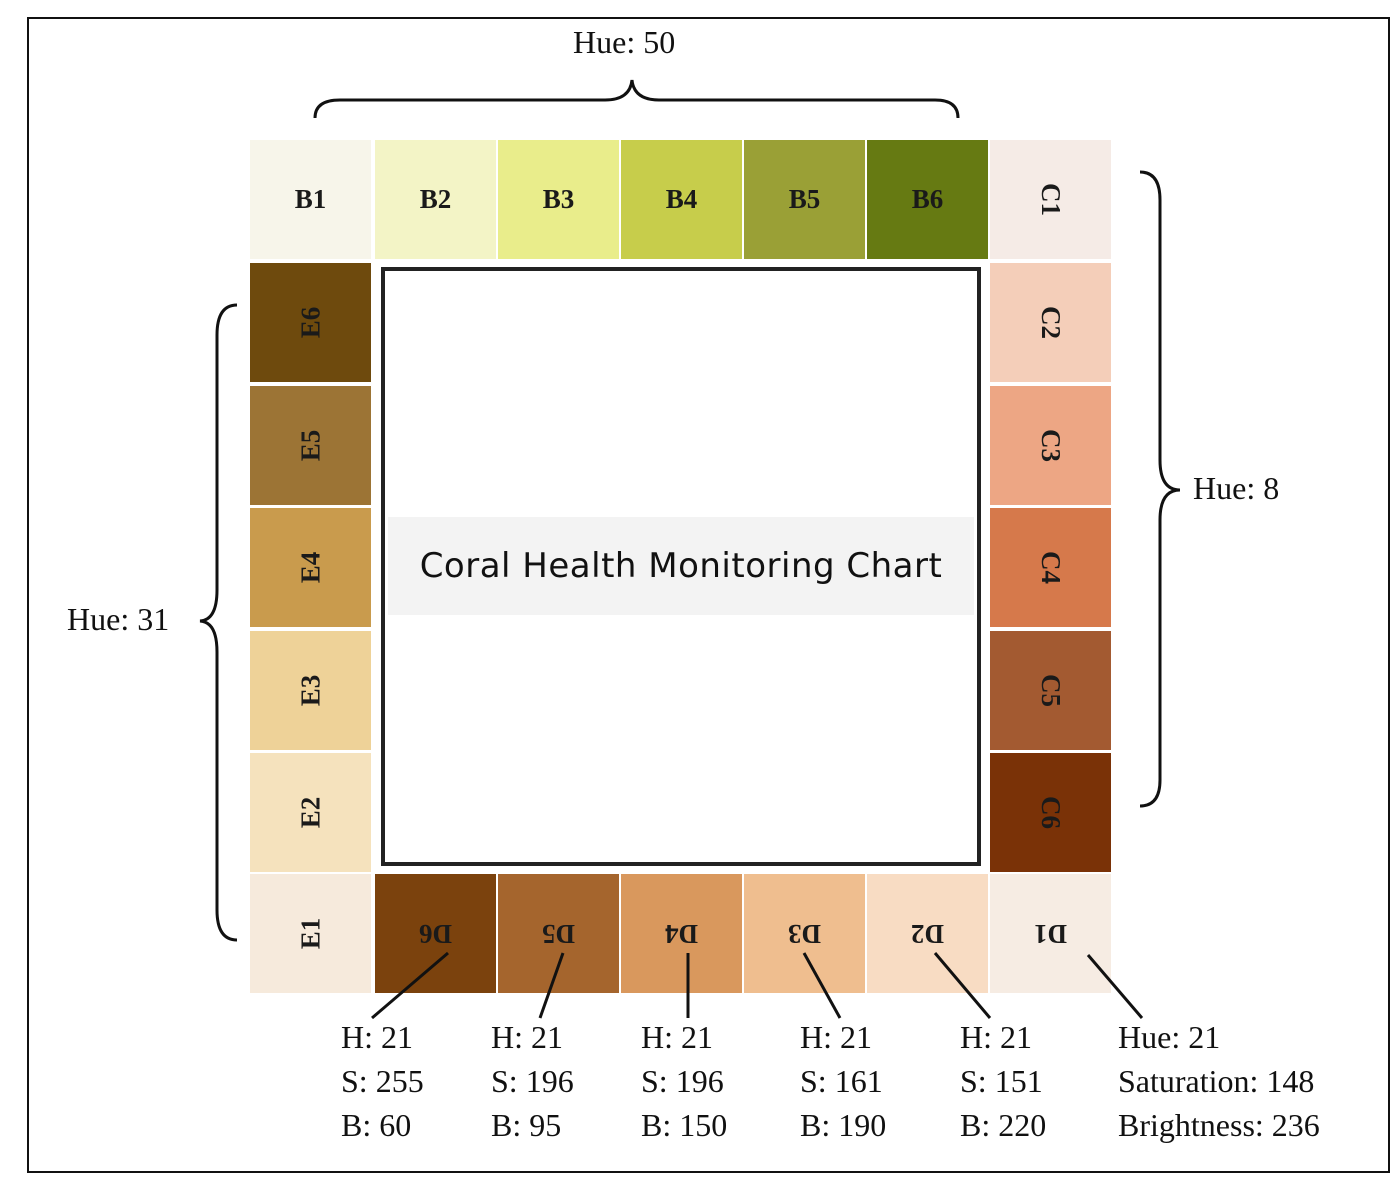  Describe the element at coordinates (526, 1125) in the screenshot. I see `hsb-line: B: 95` at that location.